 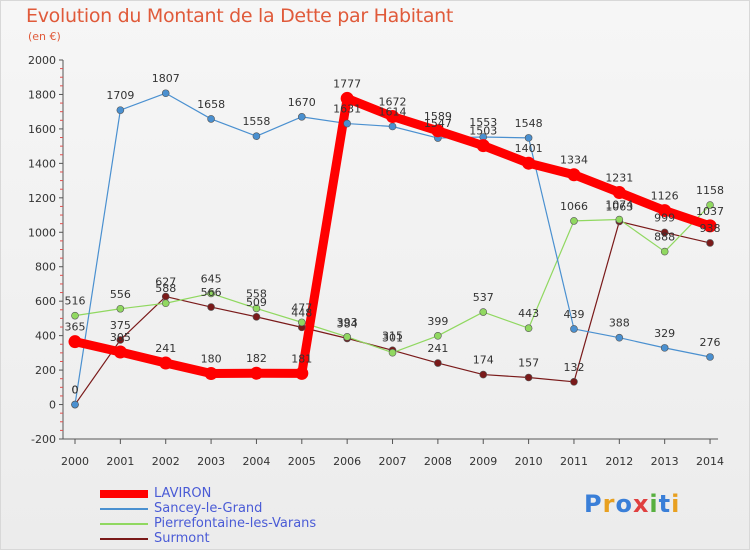 I want to click on data-label-surmont: 1063, so click(x=619, y=206).